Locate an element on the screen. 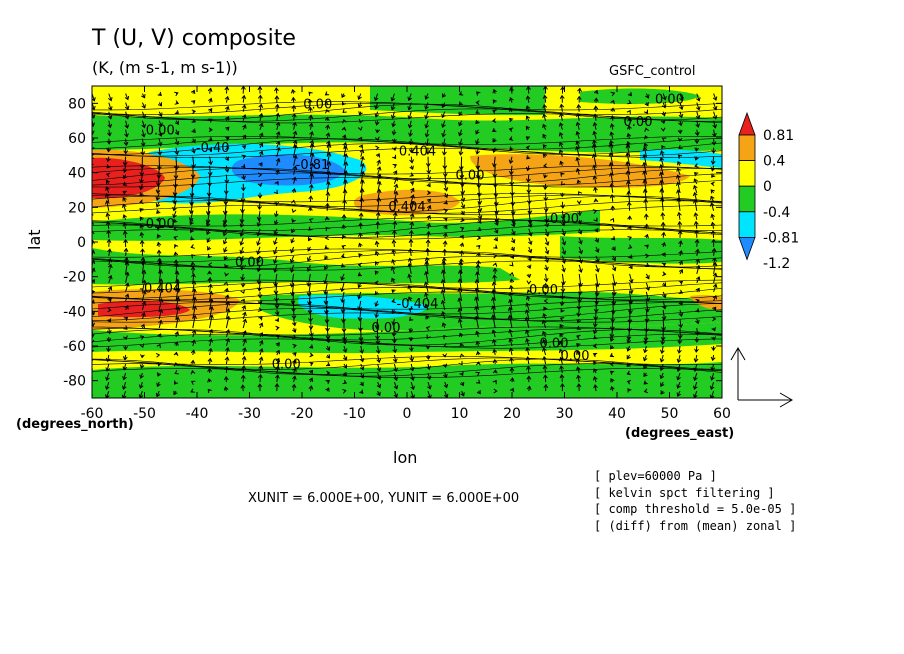 This screenshot has width=904, height=654. colorbar-segment is located at coordinates (747, 224).